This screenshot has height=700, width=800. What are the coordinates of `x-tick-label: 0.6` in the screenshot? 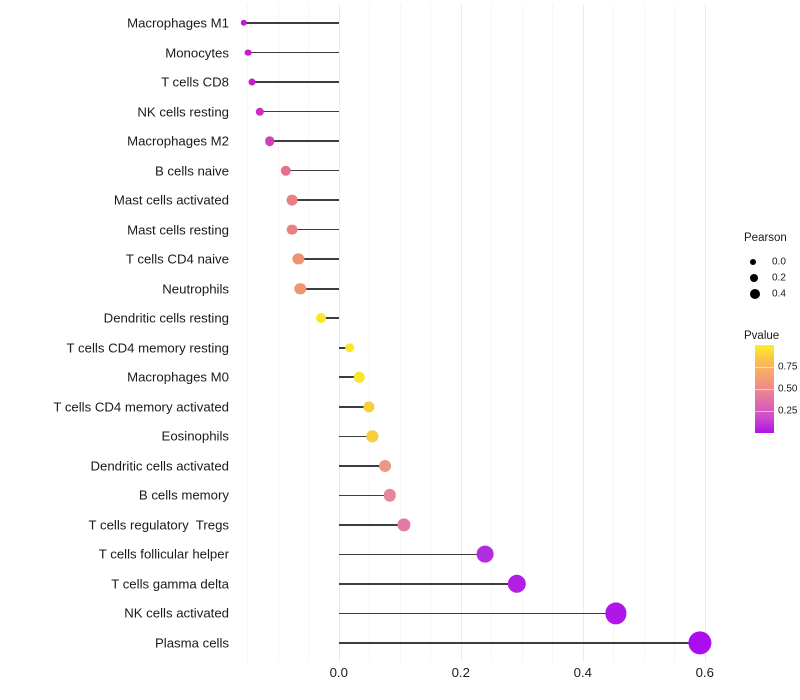 It's located at (704, 672).